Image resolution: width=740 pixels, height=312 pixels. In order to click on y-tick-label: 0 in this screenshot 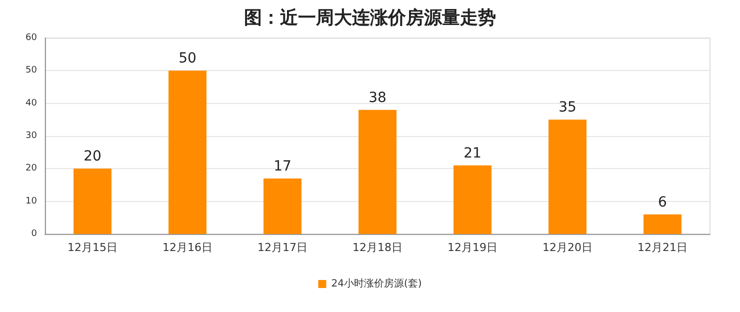, I will do `click(34, 234)`.